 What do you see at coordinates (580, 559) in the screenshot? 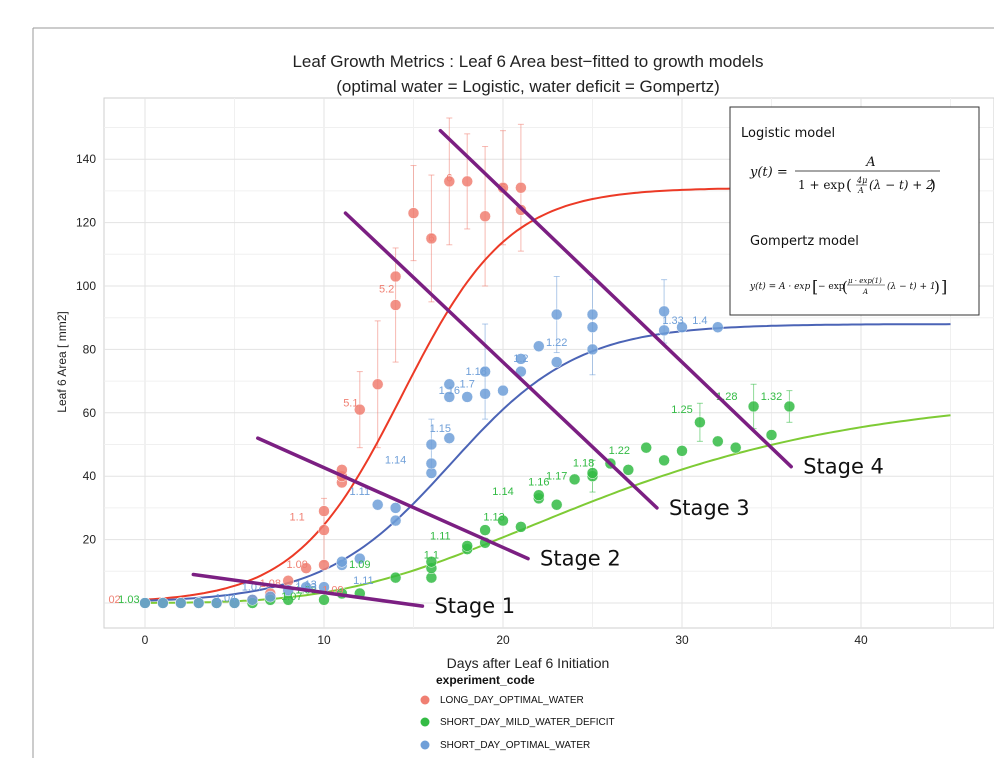
I see `stage-label-2: Stage 2` at bounding box center [580, 559].